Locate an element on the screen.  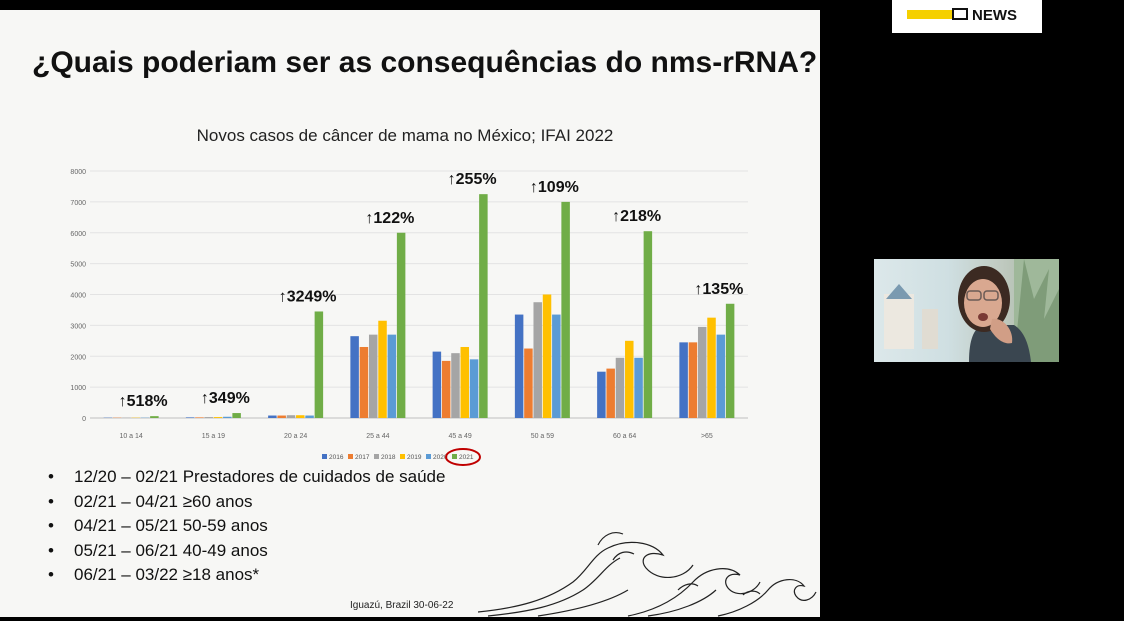
legend-label: 2019 is located at coordinates (414, 457).